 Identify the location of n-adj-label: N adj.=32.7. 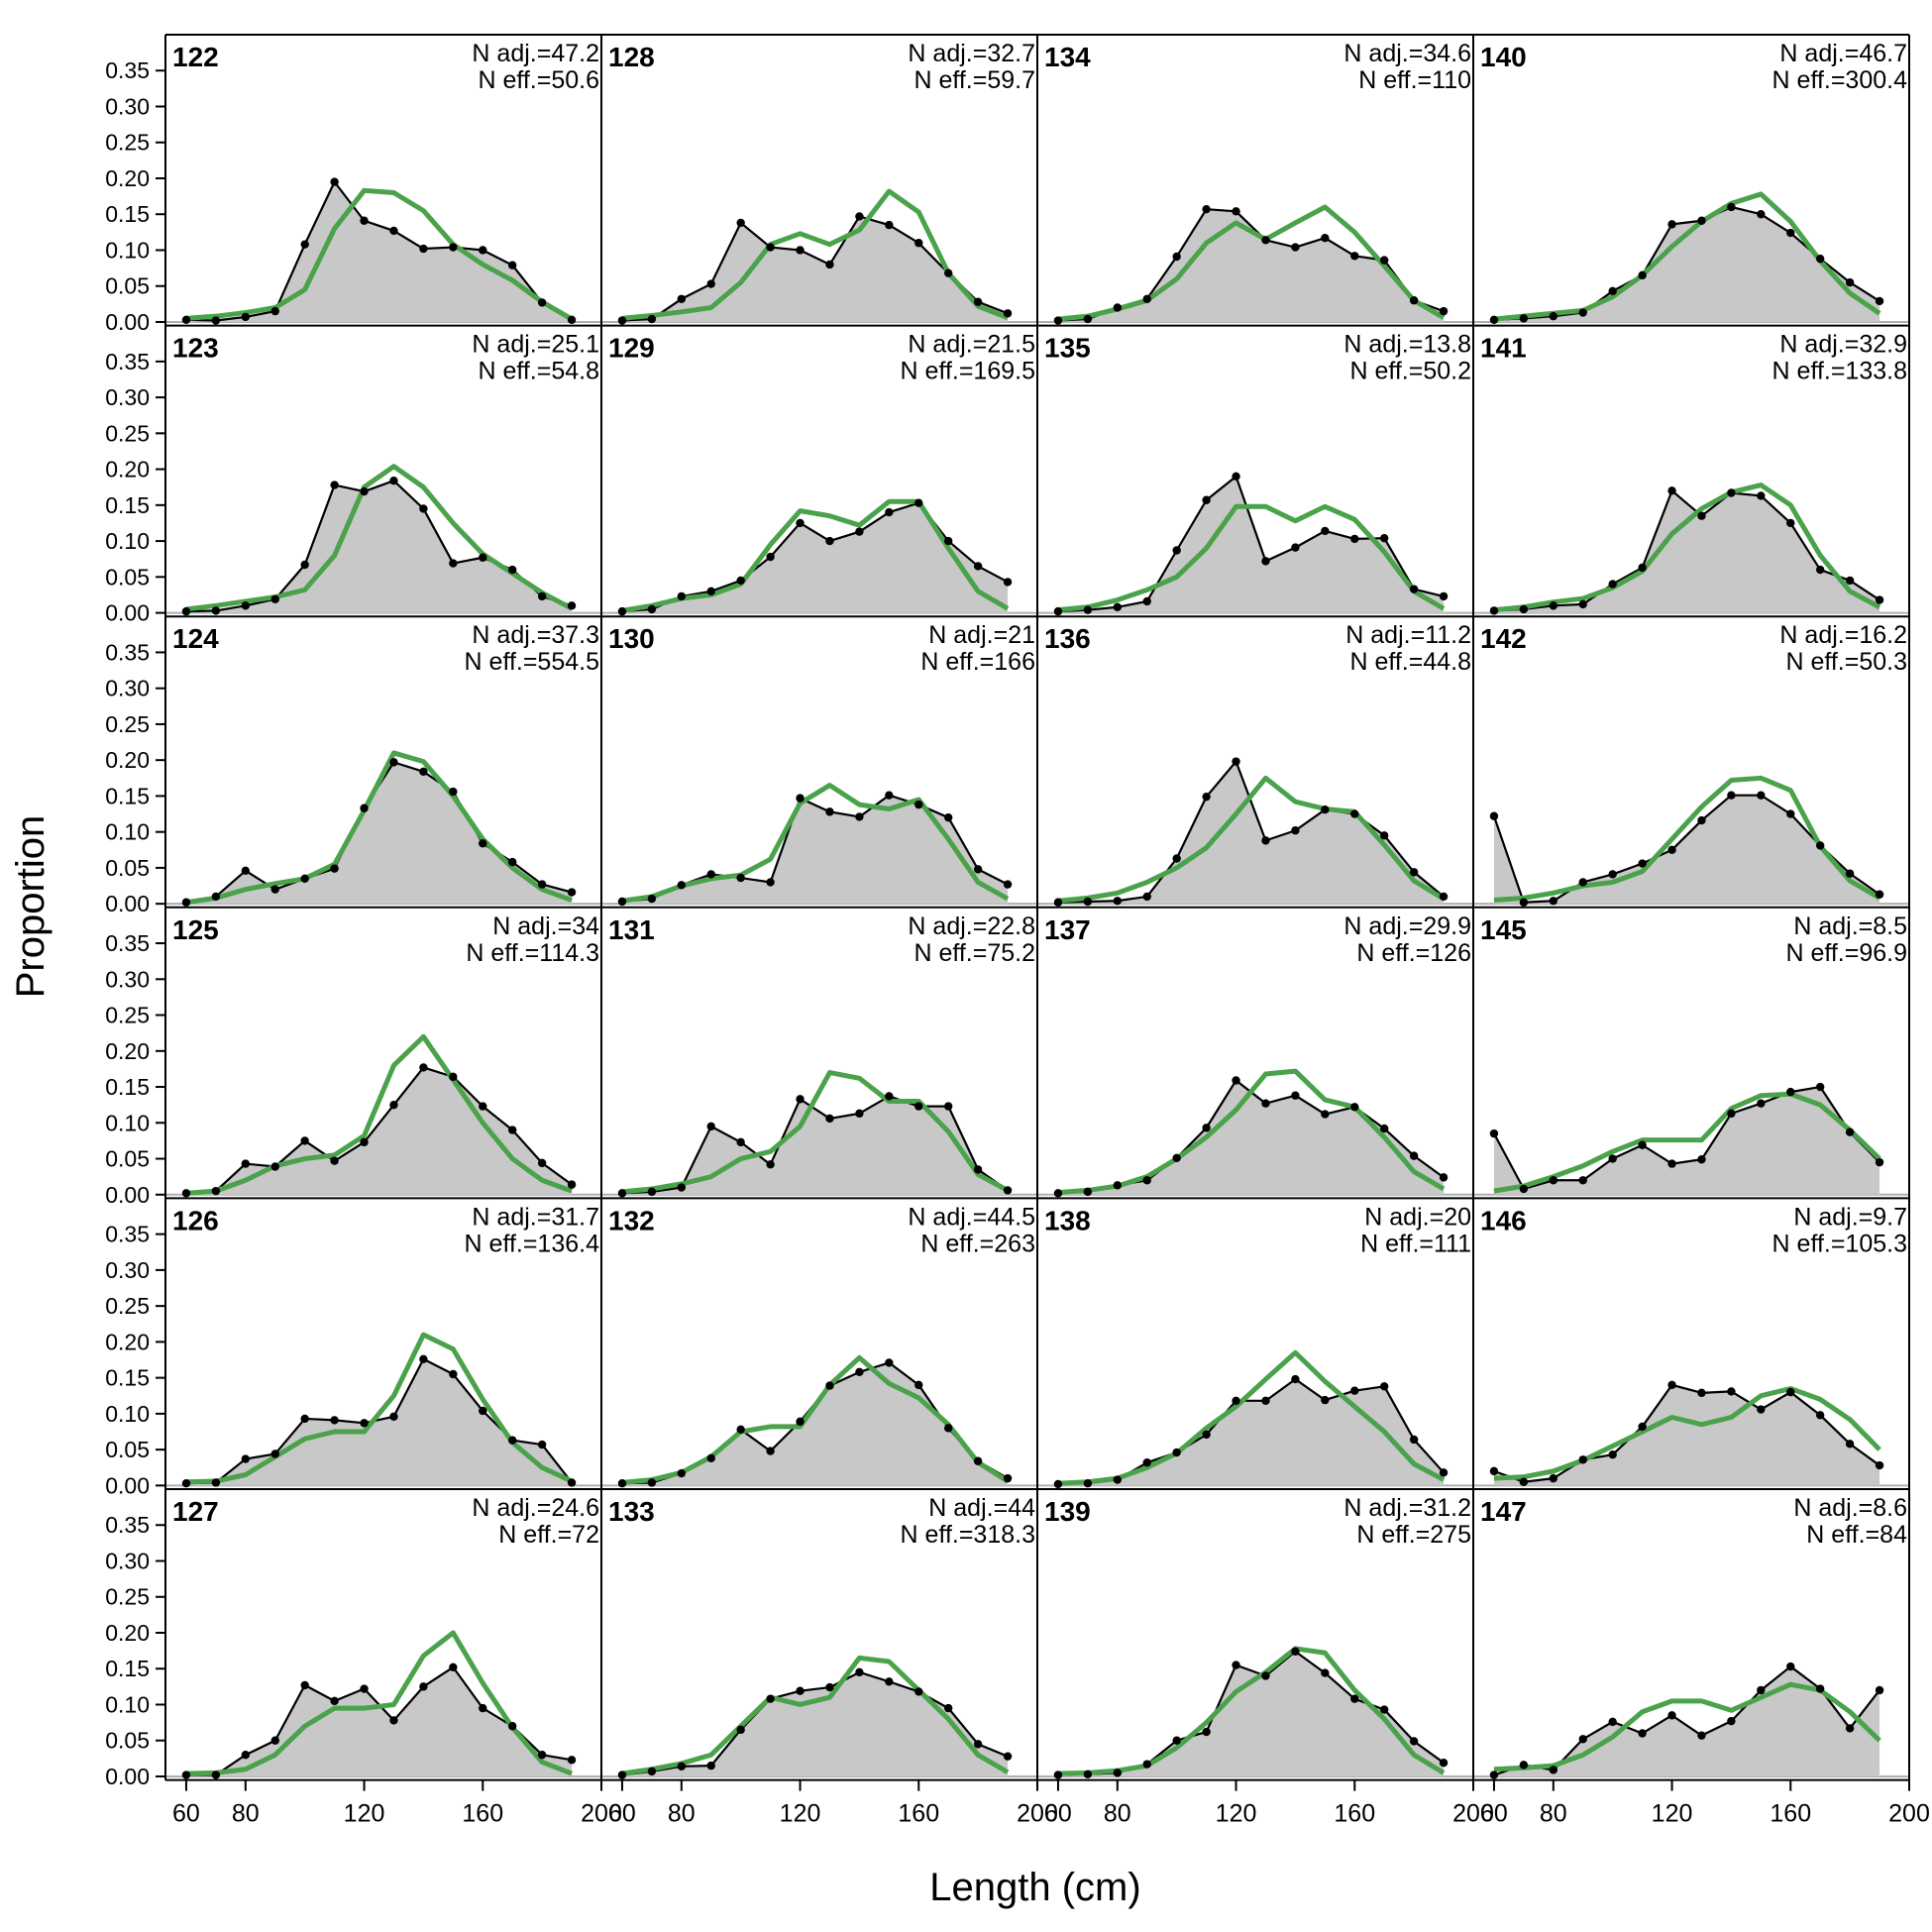
(971, 53).